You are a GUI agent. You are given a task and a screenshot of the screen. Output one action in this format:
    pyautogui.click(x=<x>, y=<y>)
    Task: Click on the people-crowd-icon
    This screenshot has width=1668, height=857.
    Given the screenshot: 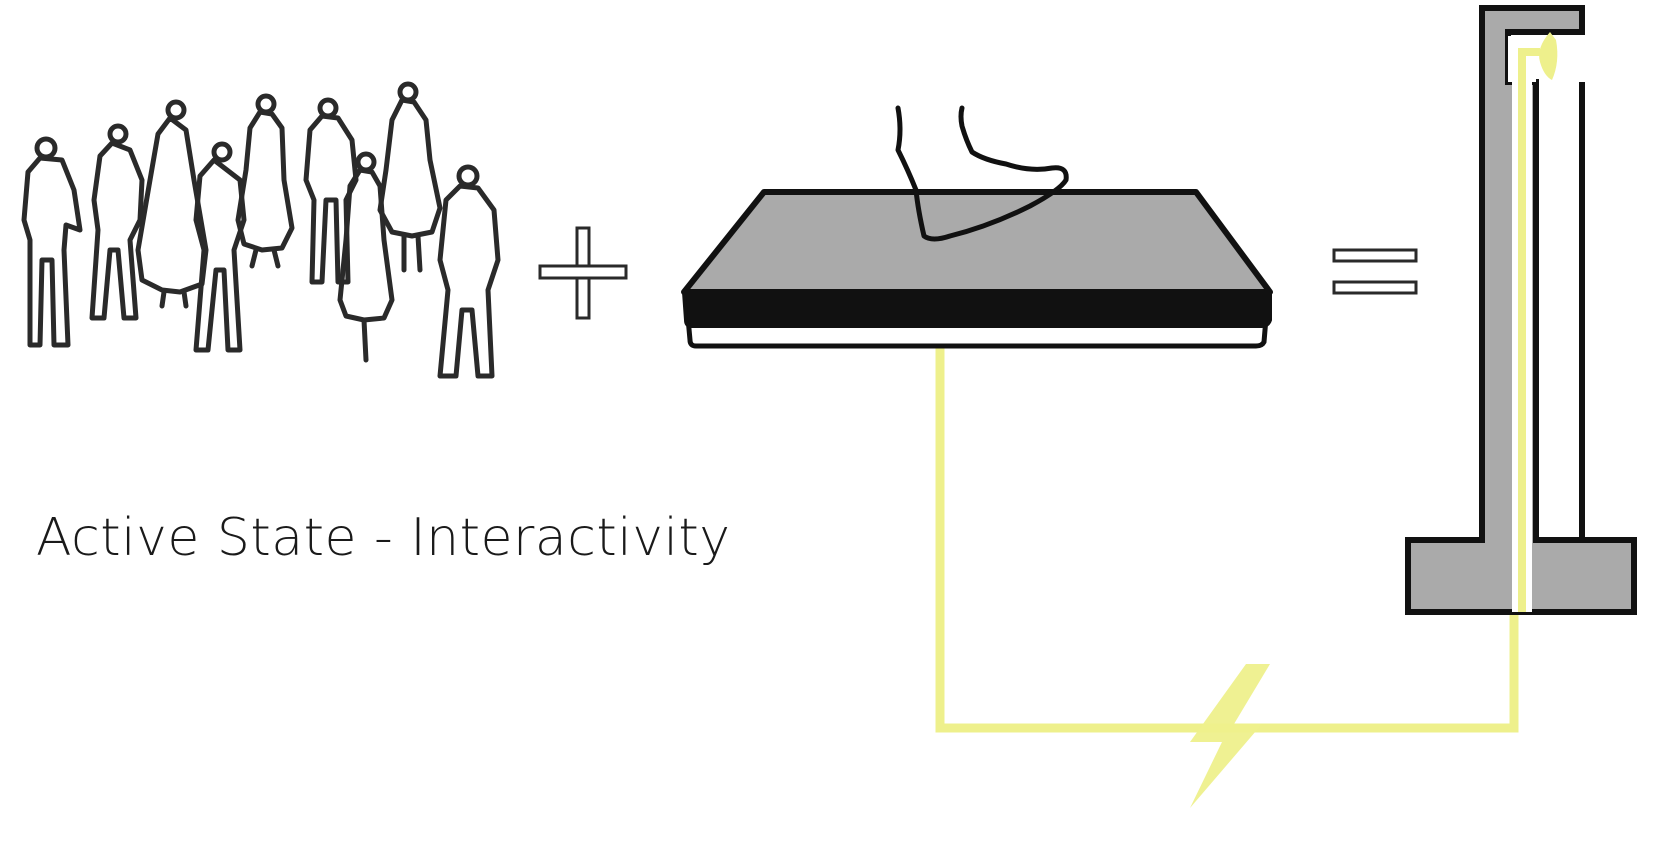 What is the action you would take?
    pyautogui.click(x=261, y=230)
    